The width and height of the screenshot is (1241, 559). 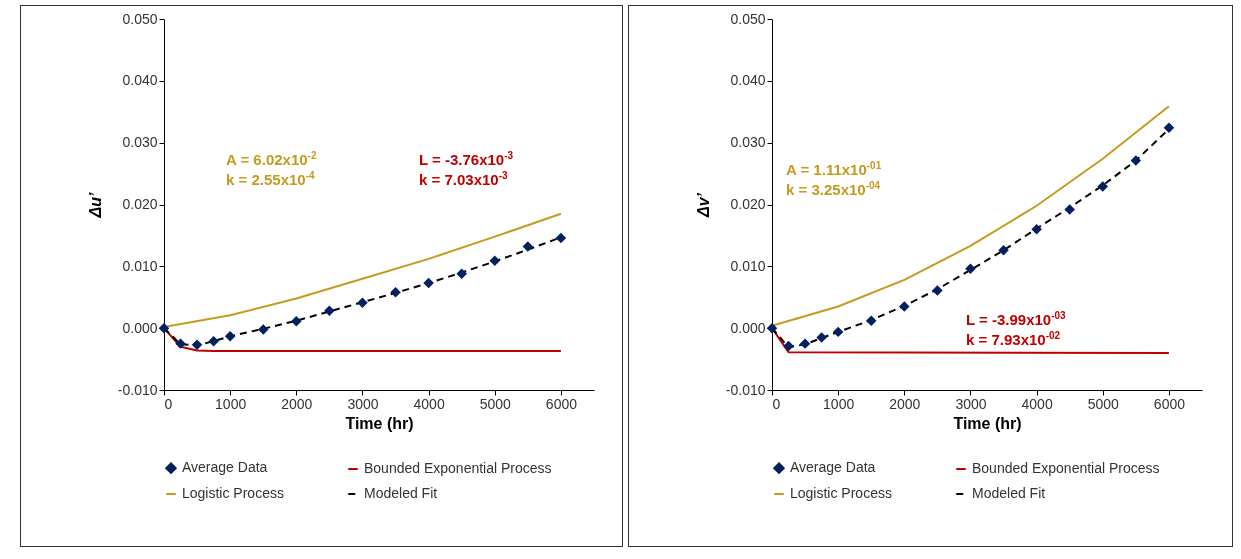 What do you see at coordinates (1013, 339) in the screenshot?
I see `annotation: k = 7.93x10$^{-02}$` at bounding box center [1013, 339].